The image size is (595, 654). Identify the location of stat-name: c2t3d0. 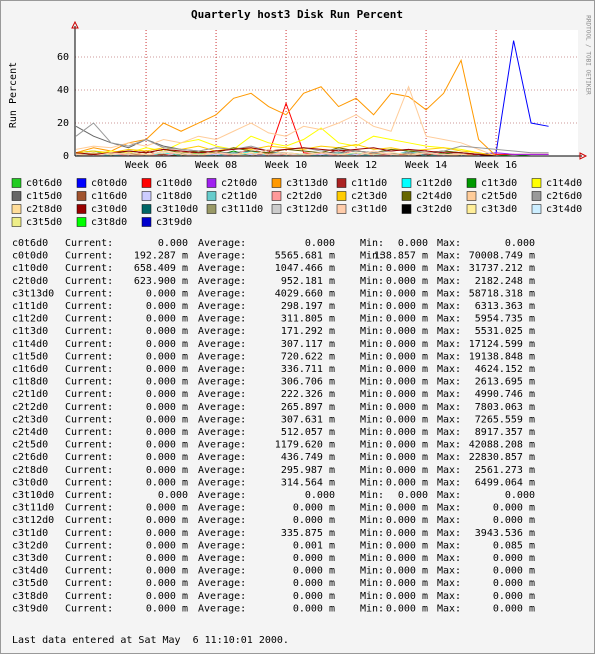
(30, 419).